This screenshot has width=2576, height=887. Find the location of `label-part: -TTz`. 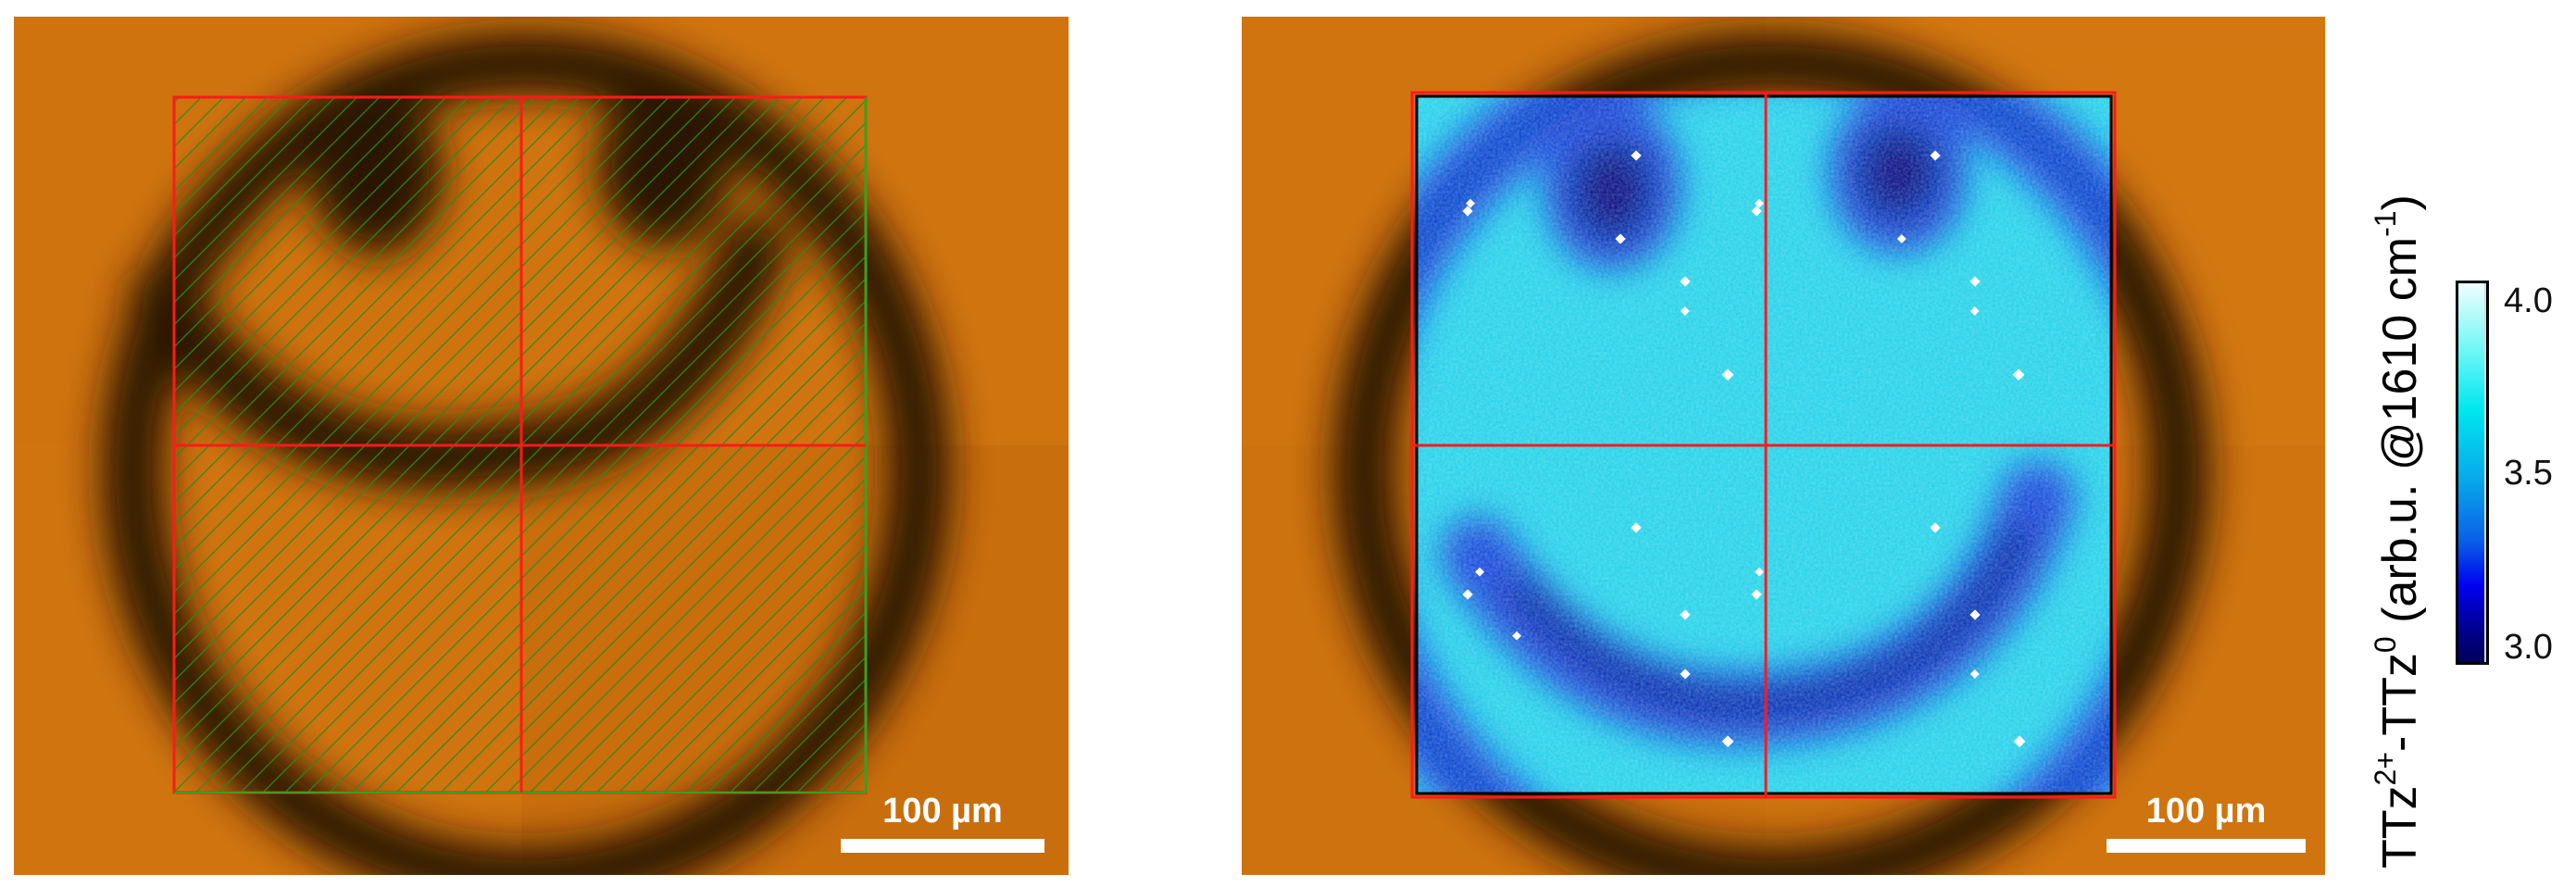

label-part: -TTz is located at coordinates (2400, 702).